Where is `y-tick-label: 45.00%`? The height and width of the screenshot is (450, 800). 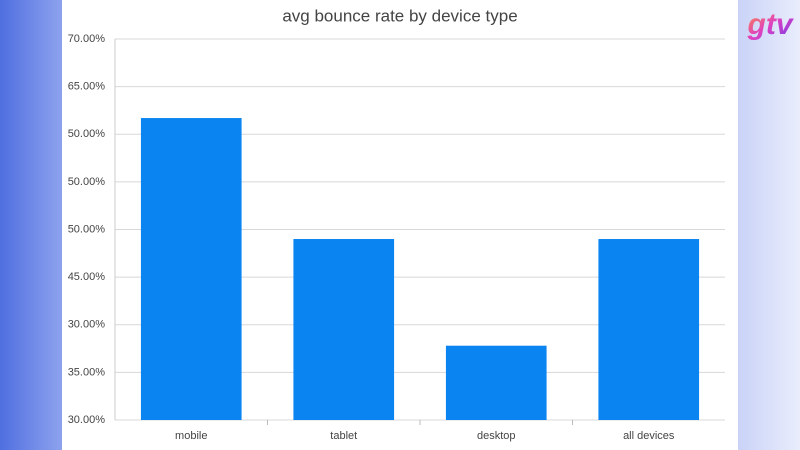 y-tick-label: 45.00% is located at coordinates (87, 277).